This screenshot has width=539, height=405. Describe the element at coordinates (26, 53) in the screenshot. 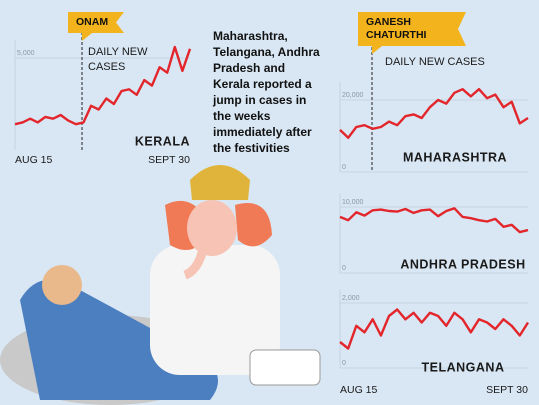

I see `y-tick-label: 5,000` at that location.